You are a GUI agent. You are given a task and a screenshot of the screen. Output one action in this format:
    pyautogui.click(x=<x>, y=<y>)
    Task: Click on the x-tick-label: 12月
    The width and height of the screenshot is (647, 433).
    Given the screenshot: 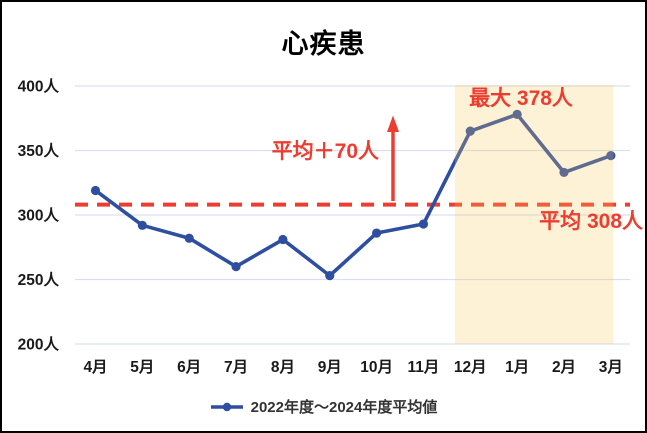 What is the action you would take?
    pyautogui.click(x=470, y=367)
    